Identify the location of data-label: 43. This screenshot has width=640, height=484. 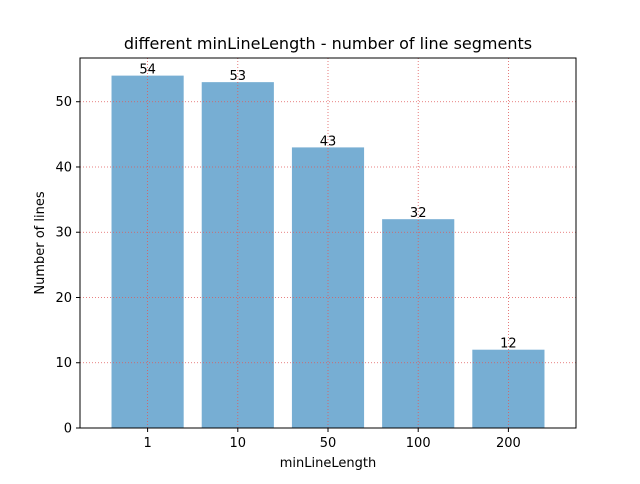
(328, 141).